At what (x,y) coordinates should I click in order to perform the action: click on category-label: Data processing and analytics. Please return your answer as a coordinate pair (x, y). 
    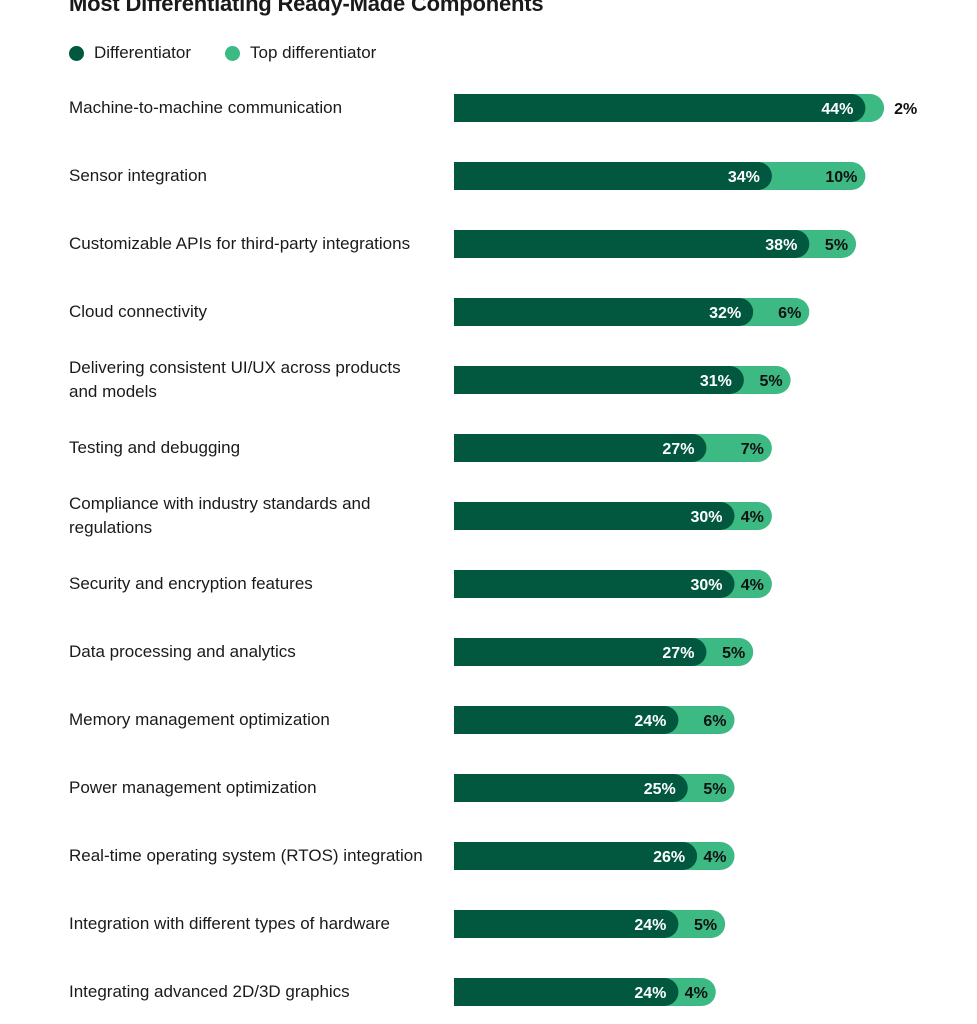
    Looking at the image, I should click on (182, 651).